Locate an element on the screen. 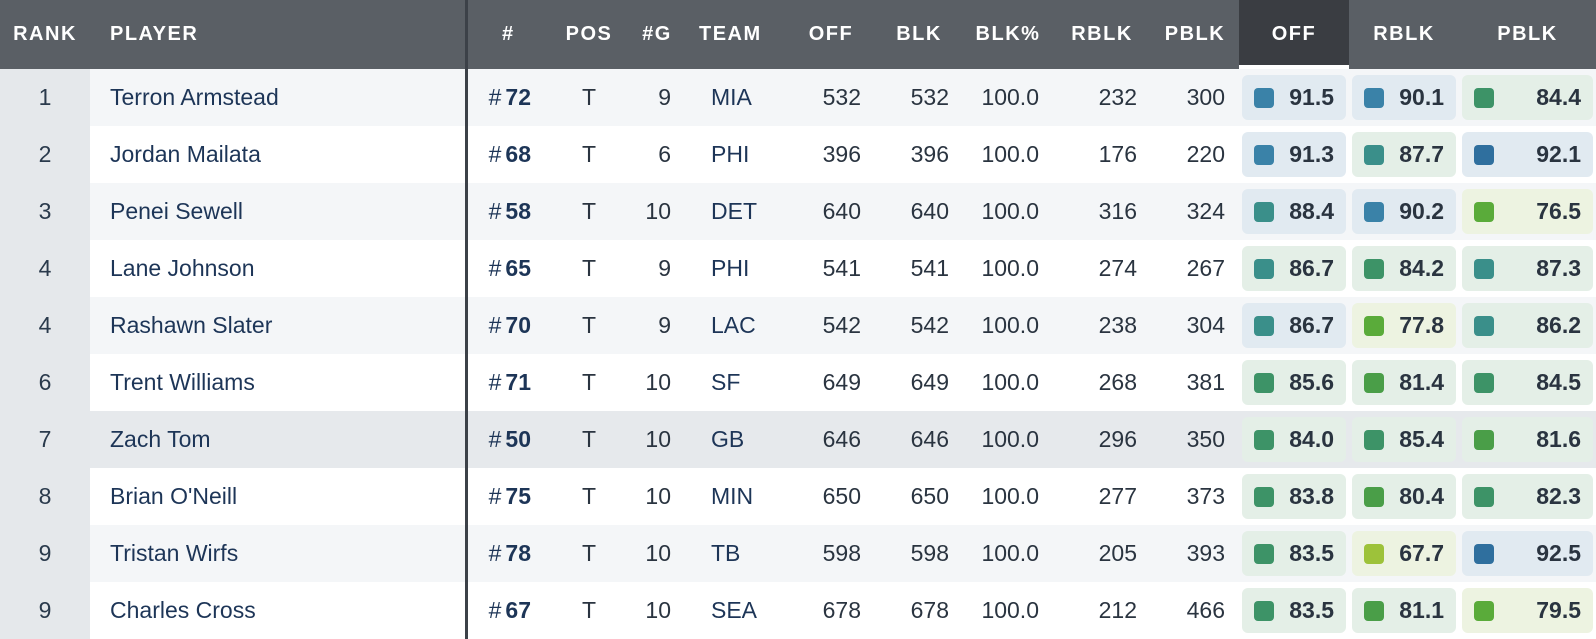  team-link: MIA is located at coordinates (736, 97).